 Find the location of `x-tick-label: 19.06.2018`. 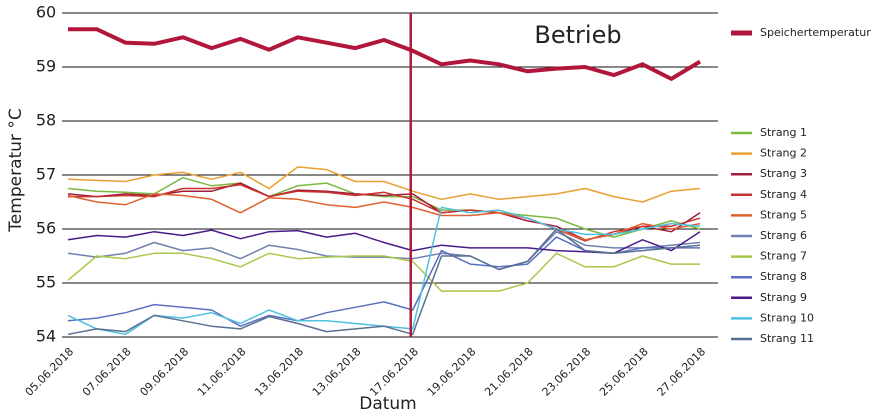

x-tick-label: 19.06.2018 is located at coordinates (452, 372).